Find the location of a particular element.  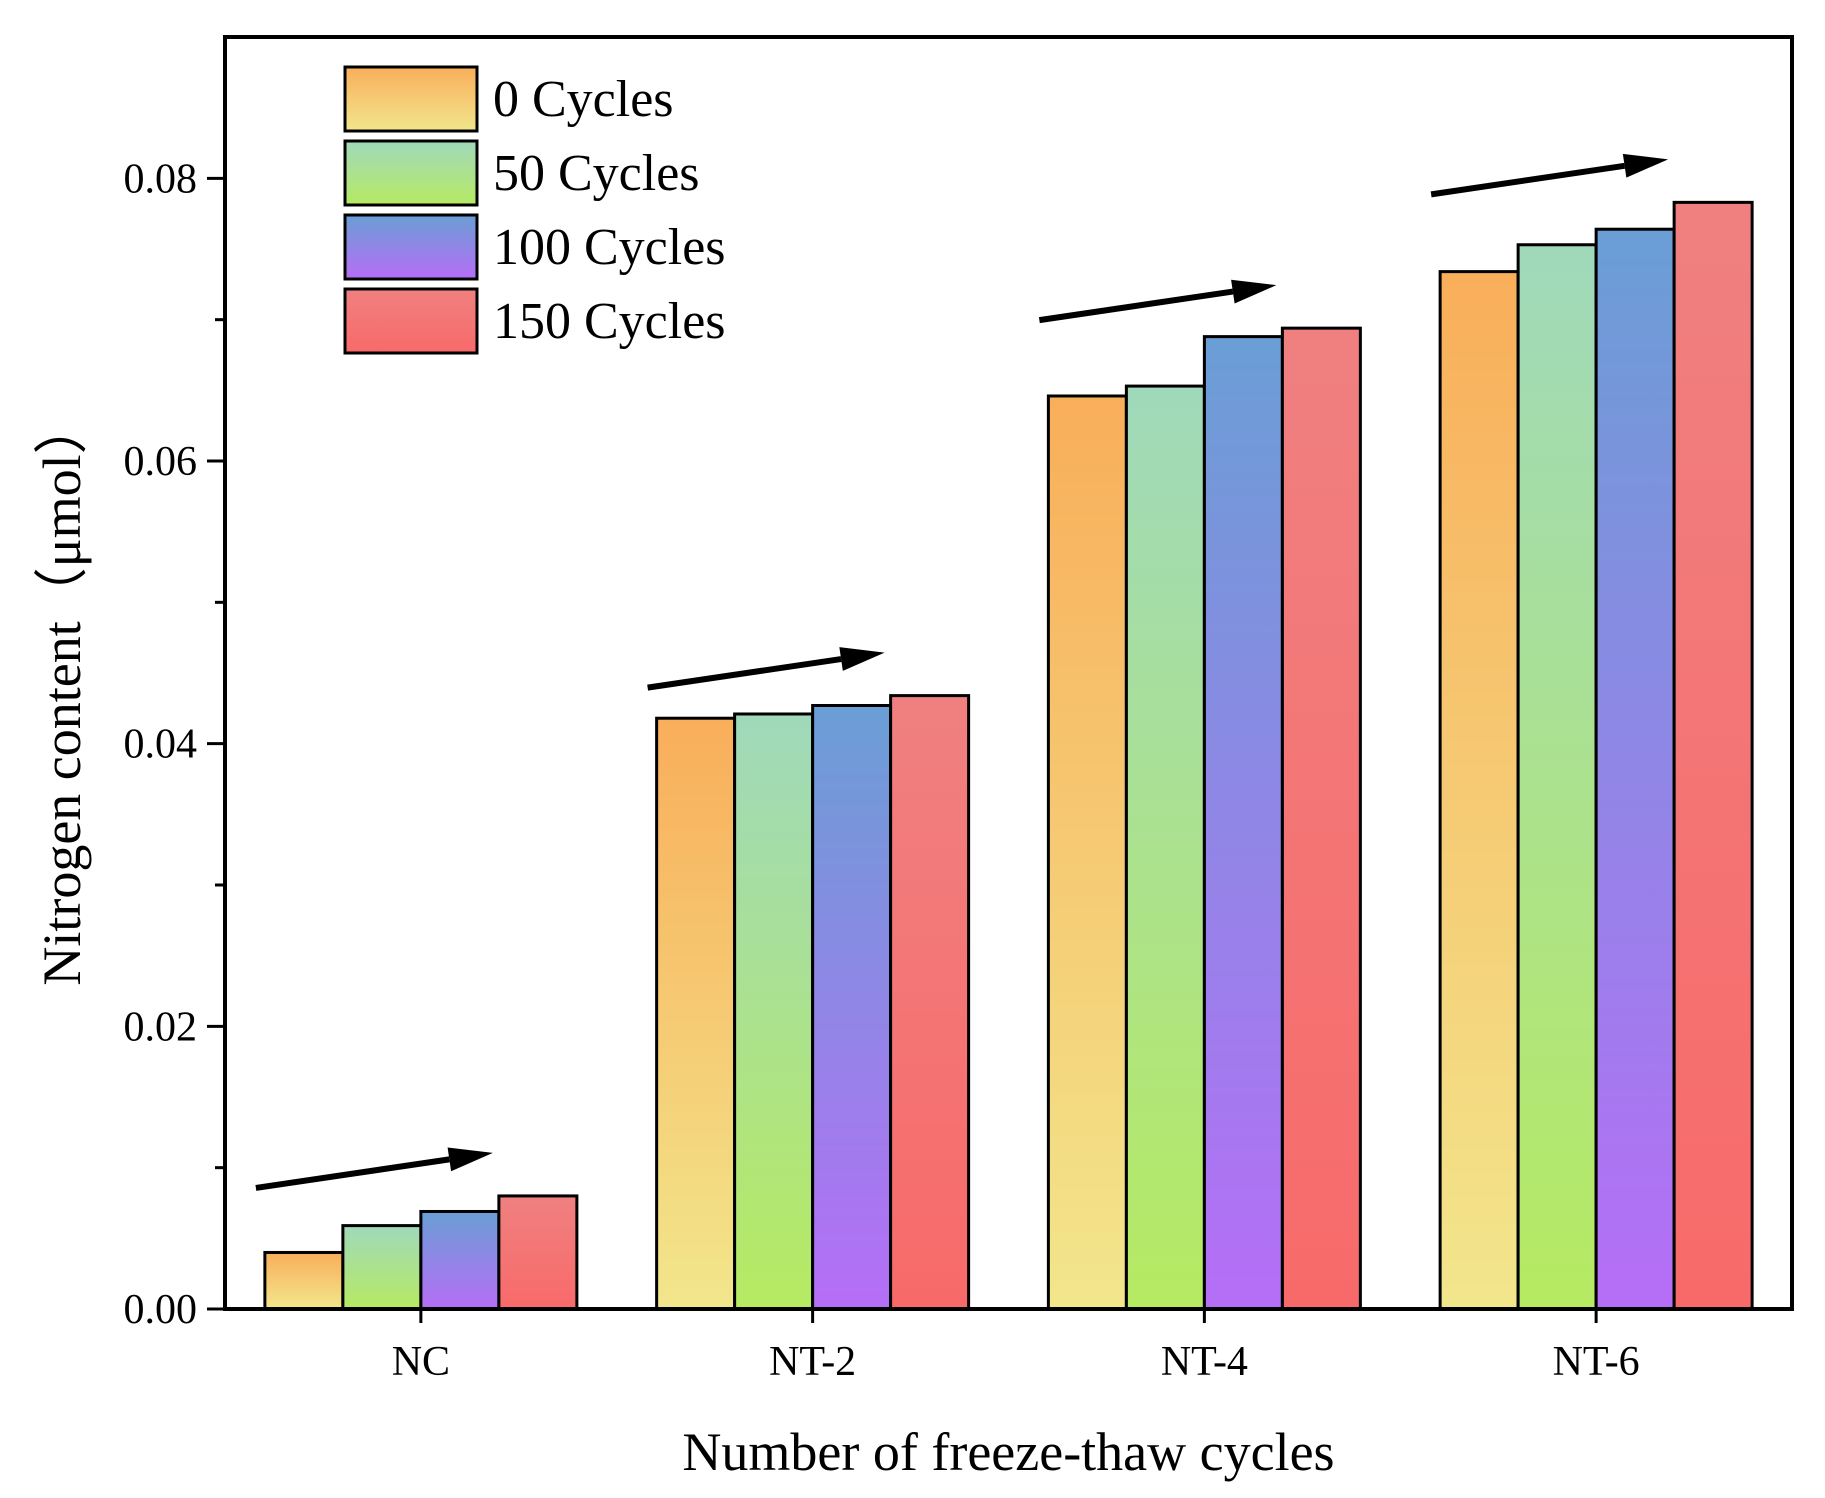

legend-item: 50 Cycles is located at coordinates (521, 173).